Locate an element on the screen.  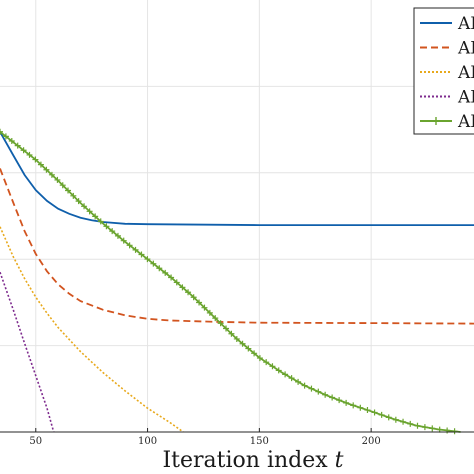
x-tick-label: 200 is located at coordinates (371, 441).